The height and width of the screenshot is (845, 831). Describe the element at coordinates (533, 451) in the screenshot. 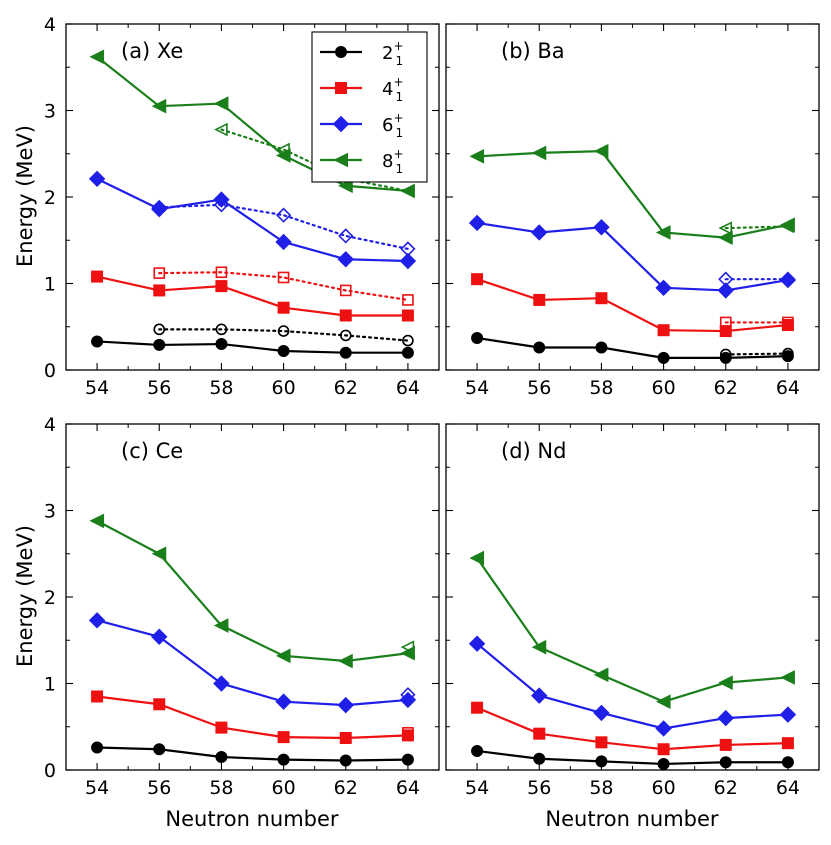

I see `panel-label: (d) Nd` at that location.